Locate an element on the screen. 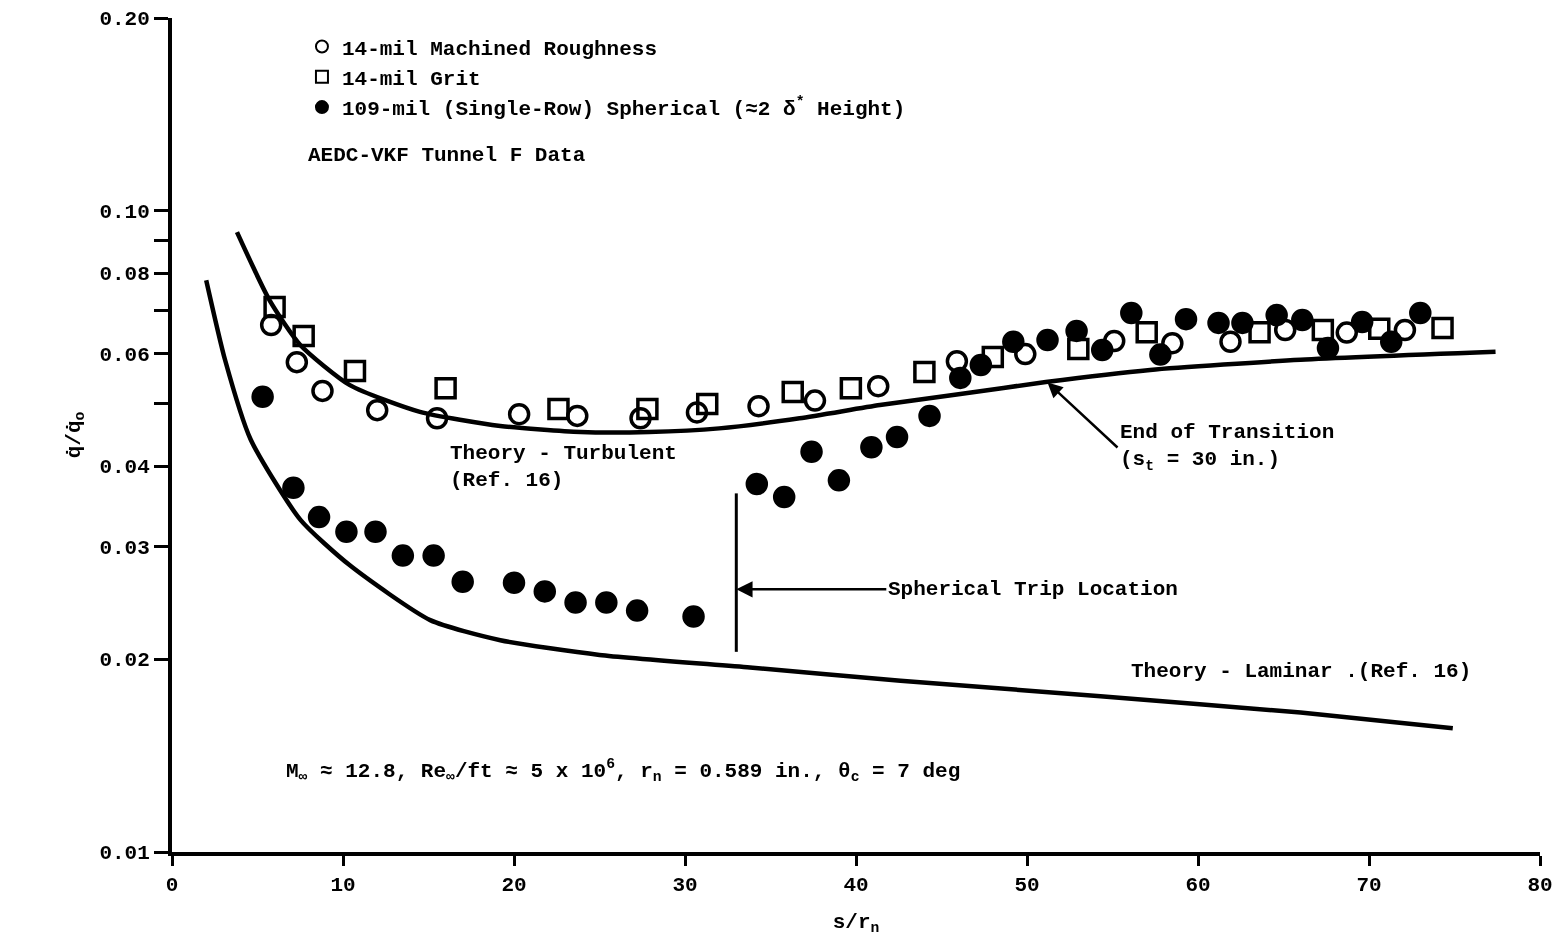 The width and height of the screenshot is (1568, 948). annotation: End of Transition (s$_{t}$ = 30 in.) is located at coordinates (1227, 447).